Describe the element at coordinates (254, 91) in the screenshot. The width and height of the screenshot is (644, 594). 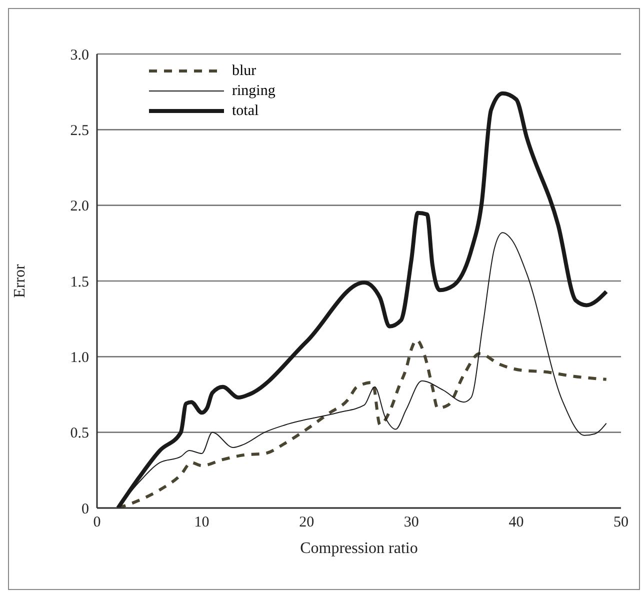
I see `legend-label: ringing` at that location.